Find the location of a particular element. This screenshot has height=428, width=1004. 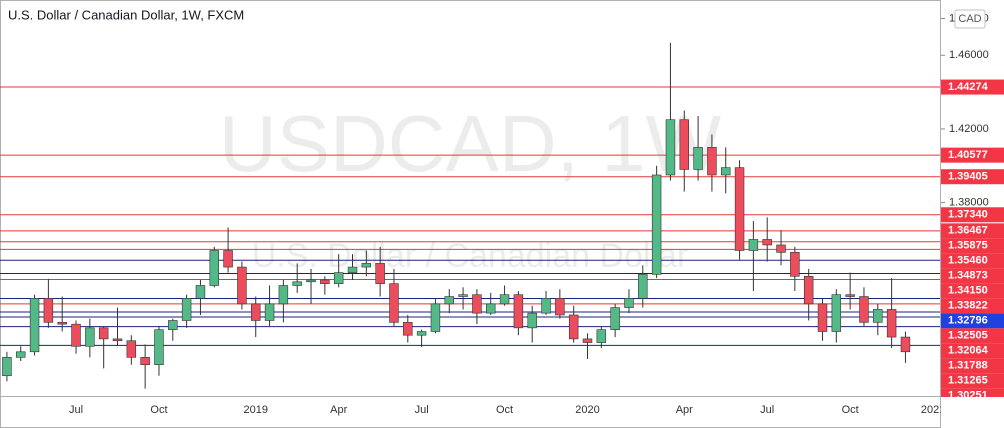

x-tick-label: 2020 is located at coordinates (587, 410).